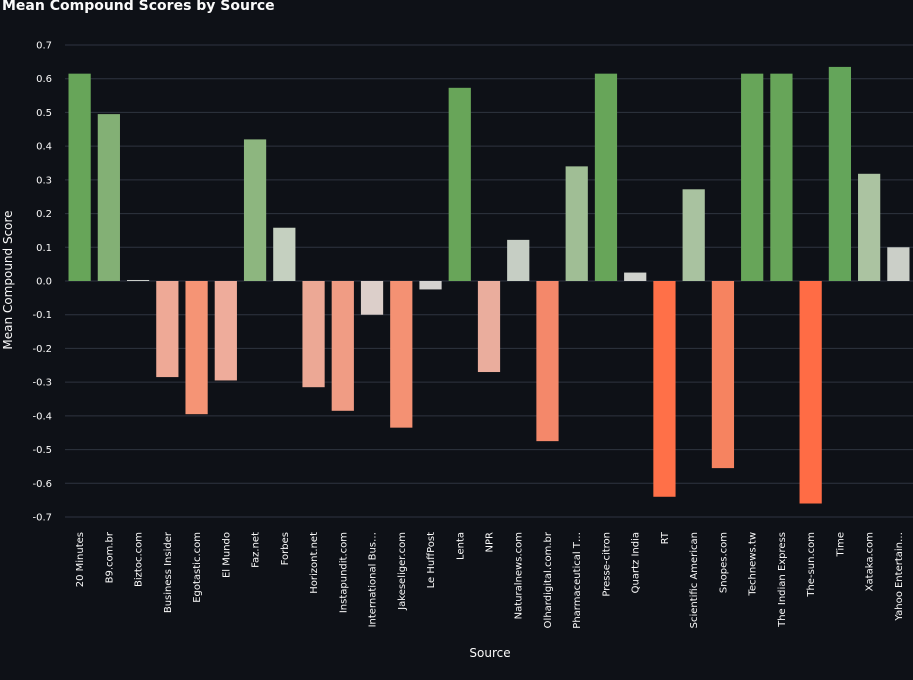 Image resolution: width=913 pixels, height=680 pixels. What do you see at coordinates (226, 555) in the screenshot?
I see `x-tick-label: El Mundo` at bounding box center [226, 555].